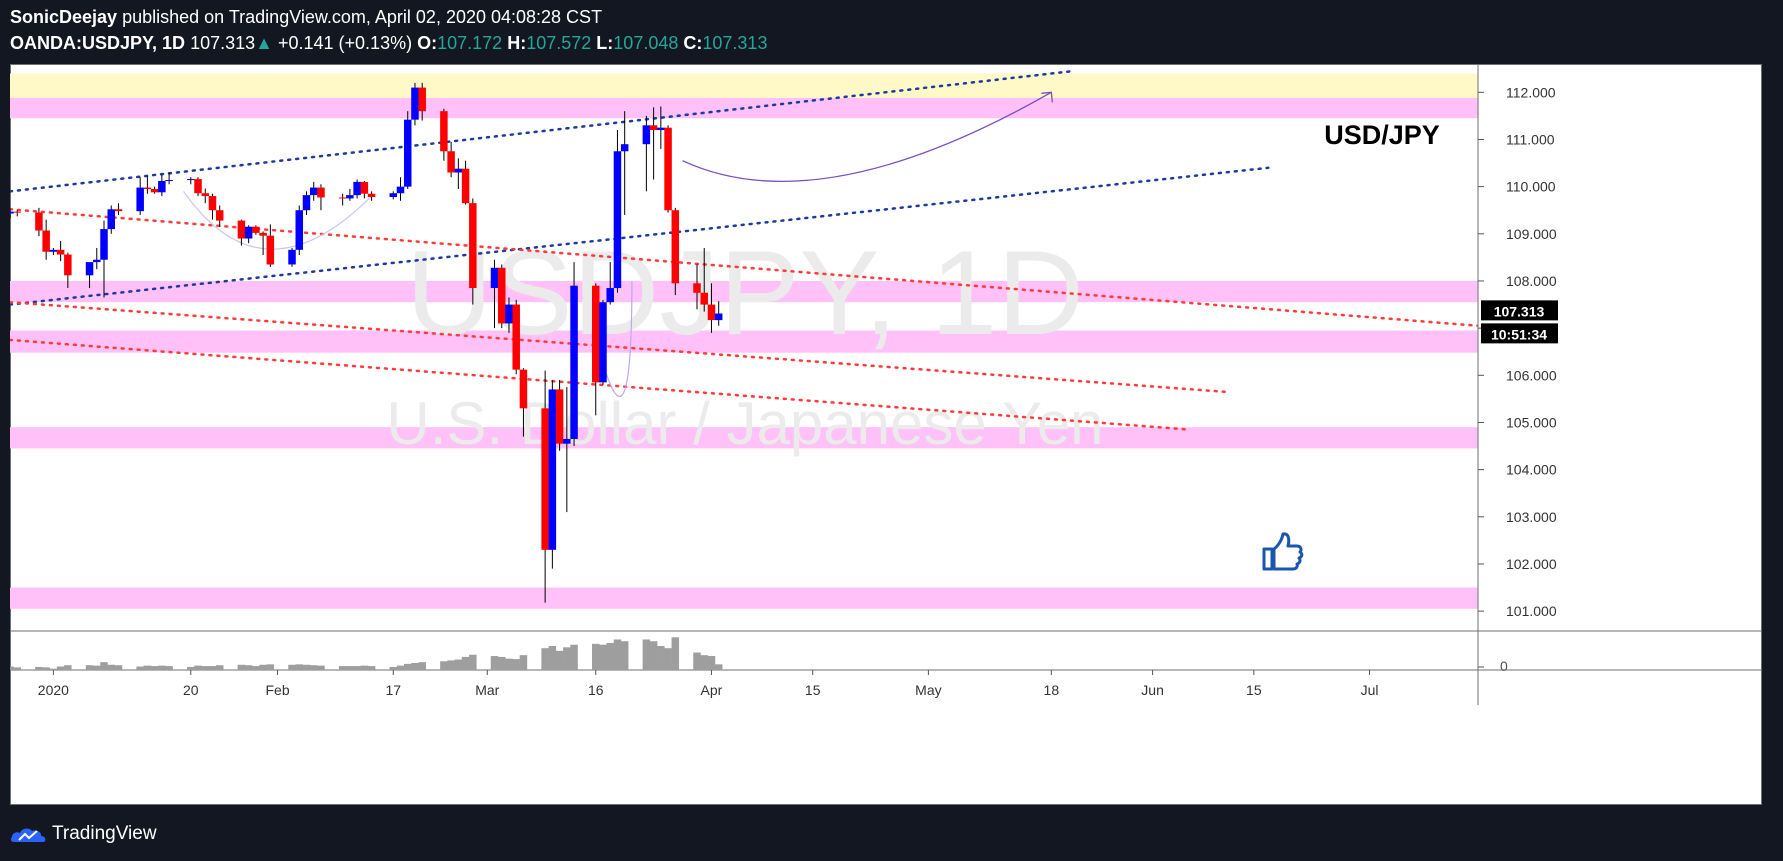 Image resolution: width=1783 pixels, height=861 pixels. I want to click on y-tick-label: 105.000, so click(1531, 422).